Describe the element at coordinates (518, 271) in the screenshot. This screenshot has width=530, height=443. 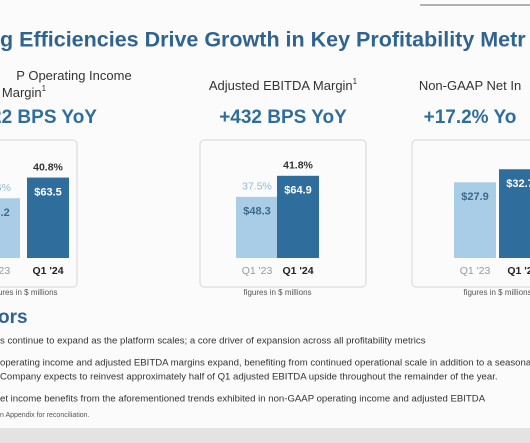
I see `x-tick-label: Q1 '2` at that location.